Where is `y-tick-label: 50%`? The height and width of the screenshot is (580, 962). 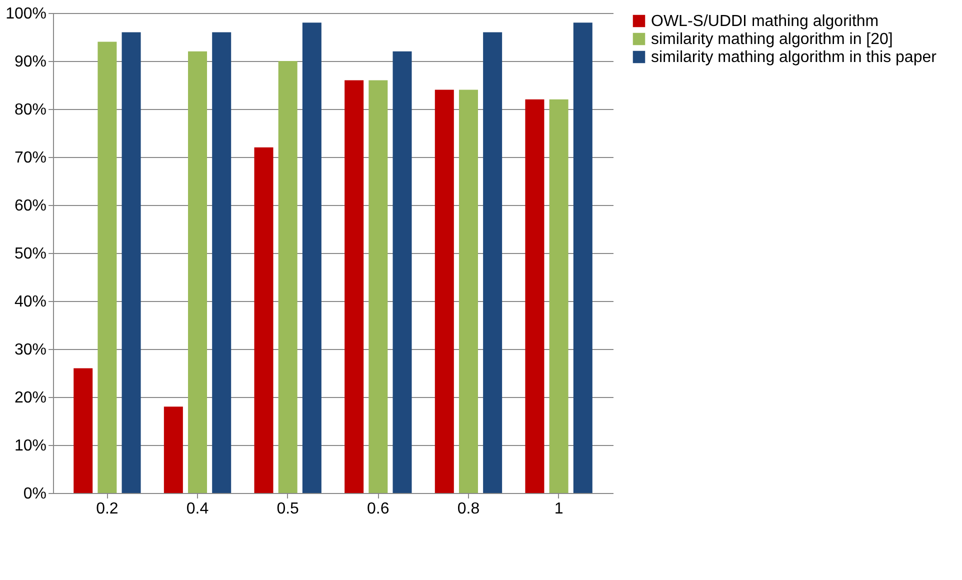 y-tick-label: 50% is located at coordinates (30, 254).